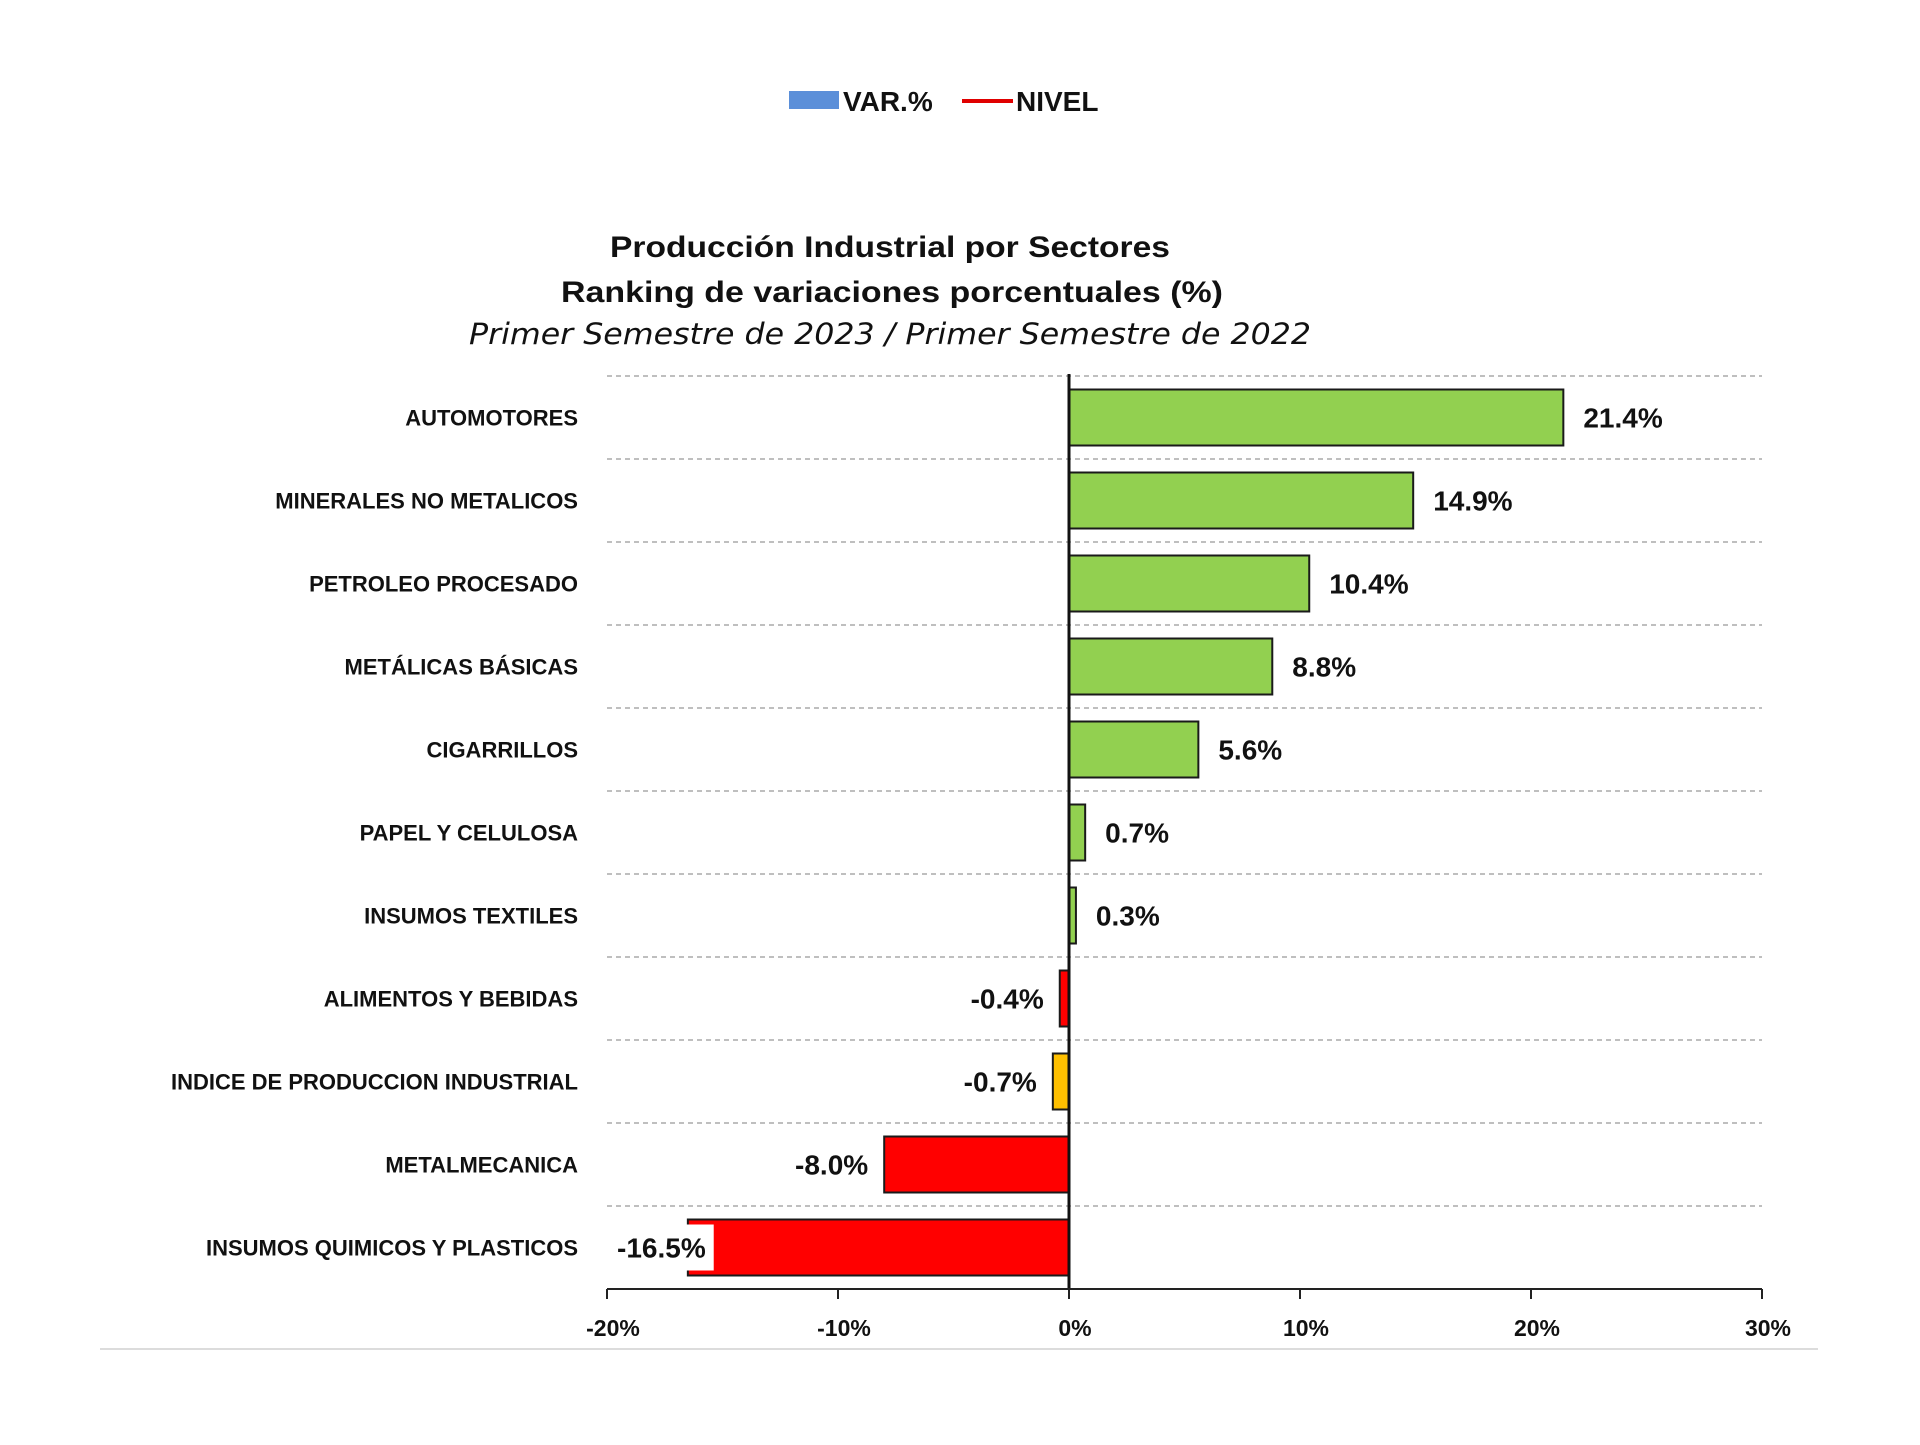 The image size is (1920, 1445). Describe the element at coordinates (888, 101) in the screenshot. I see `legend-label-var: VAR.%` at that location.